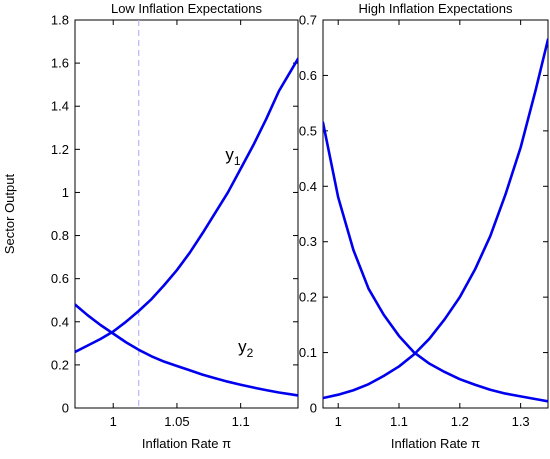 The width and height of the screenshot is (550, 459). Describe the element at coordinates (60, 149) in the screenshot. I see `y-tick-label: 1.2` at that location.